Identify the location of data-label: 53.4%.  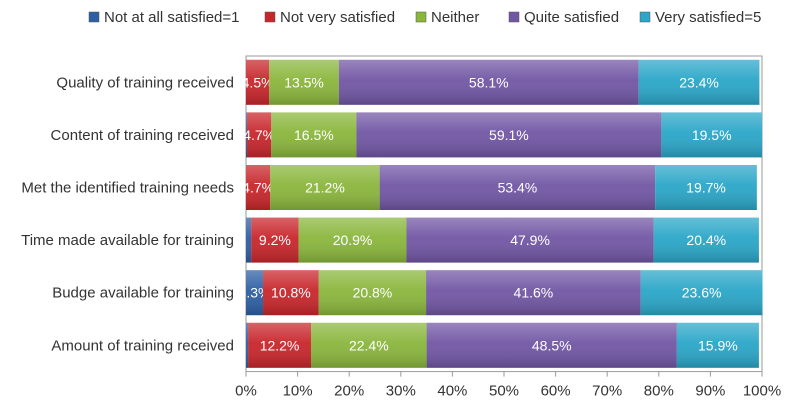
(518, 188).